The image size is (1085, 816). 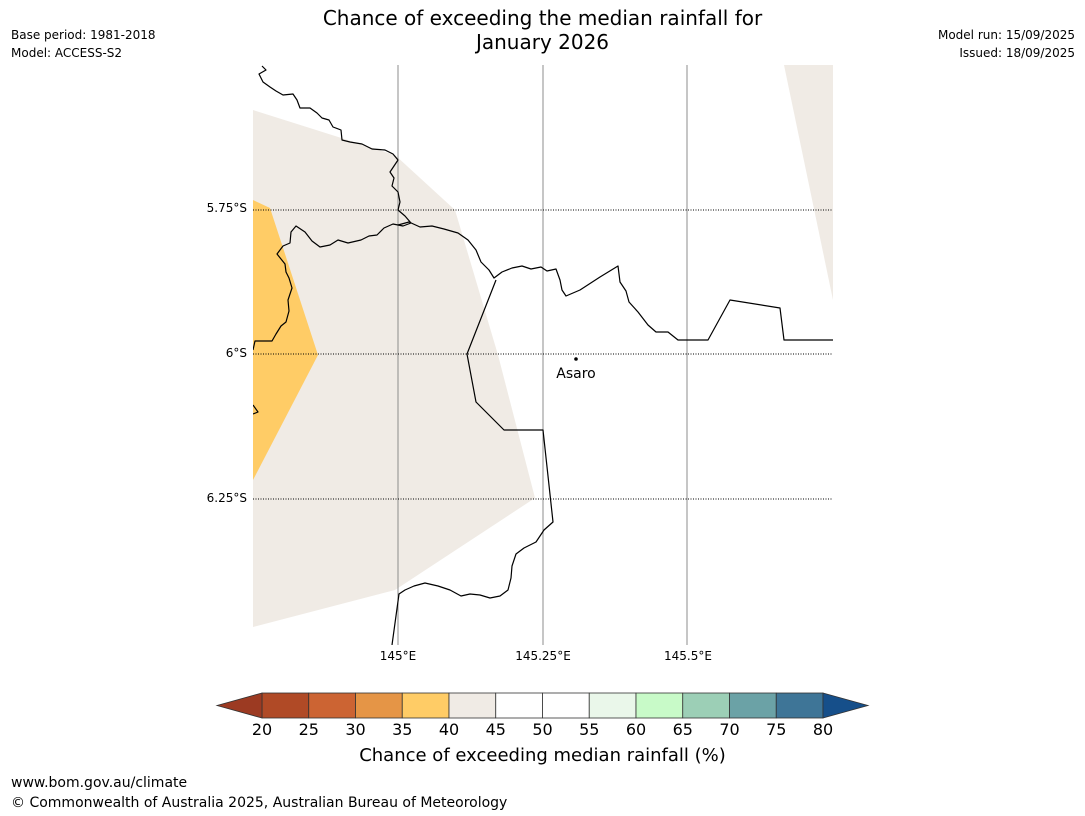 What do you see at coordinates (682, 729) in the screenshot?
I see `colorbar-tick-label: 65` at bounding box center [682, 729].